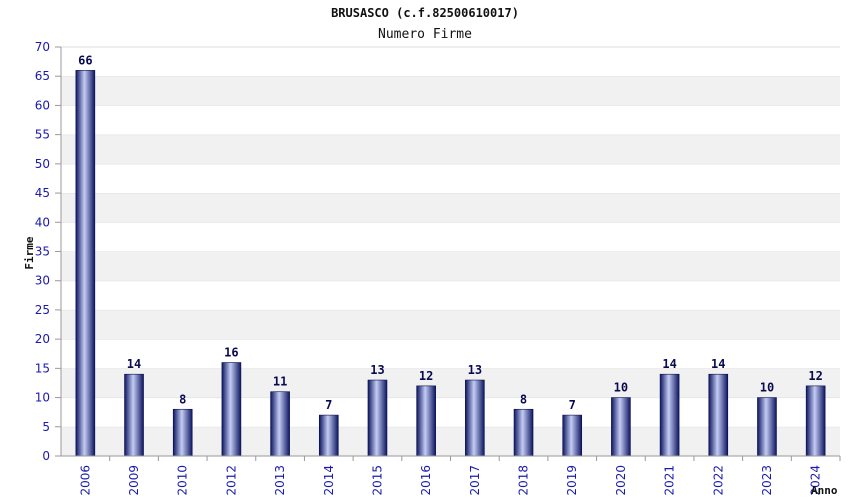  I want to click on bar-2014, so click(328, 435).